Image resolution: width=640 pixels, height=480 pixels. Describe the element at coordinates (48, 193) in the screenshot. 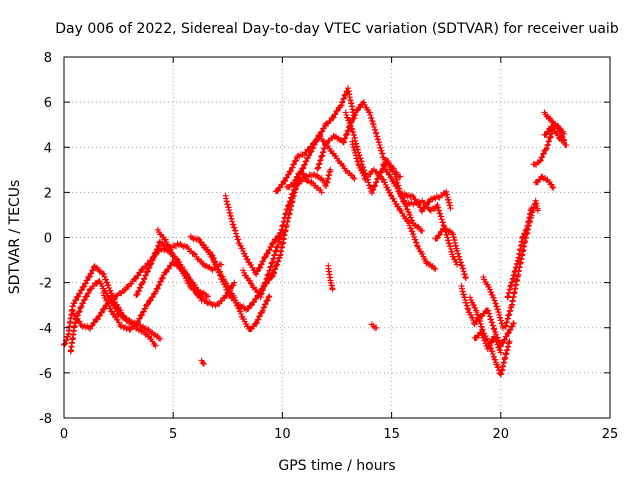

I see `y-tick-label: 2` at that location.